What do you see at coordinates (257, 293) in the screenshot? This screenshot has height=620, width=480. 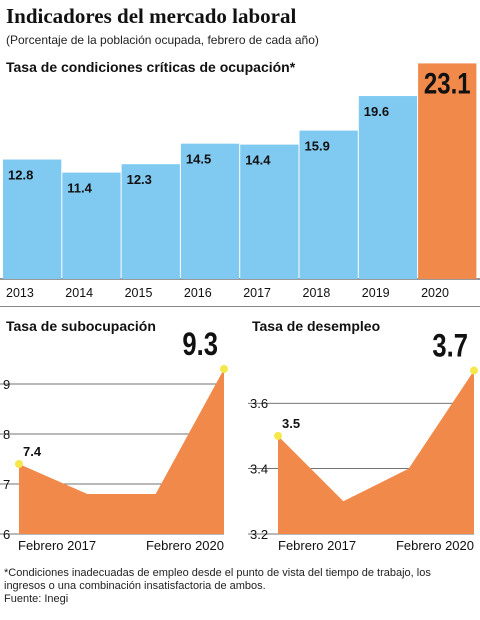 I see `x-tick-2017: 2017` at bounding box center [257, 293].